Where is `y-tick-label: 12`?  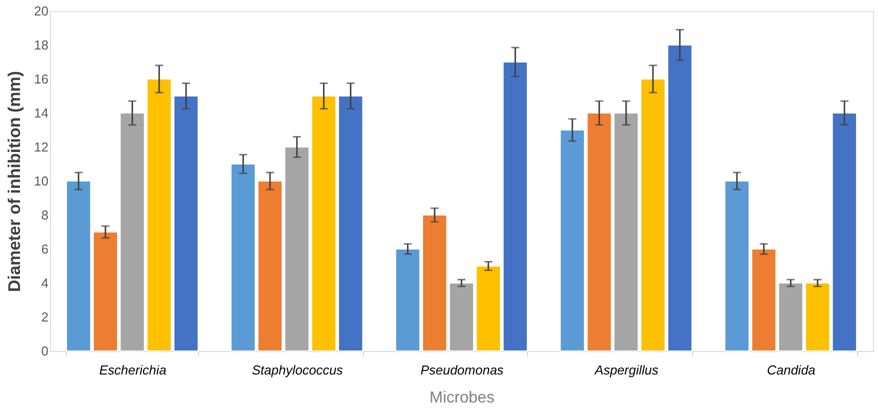
y-tick-label: 12 is located at coordinates (41, 147).